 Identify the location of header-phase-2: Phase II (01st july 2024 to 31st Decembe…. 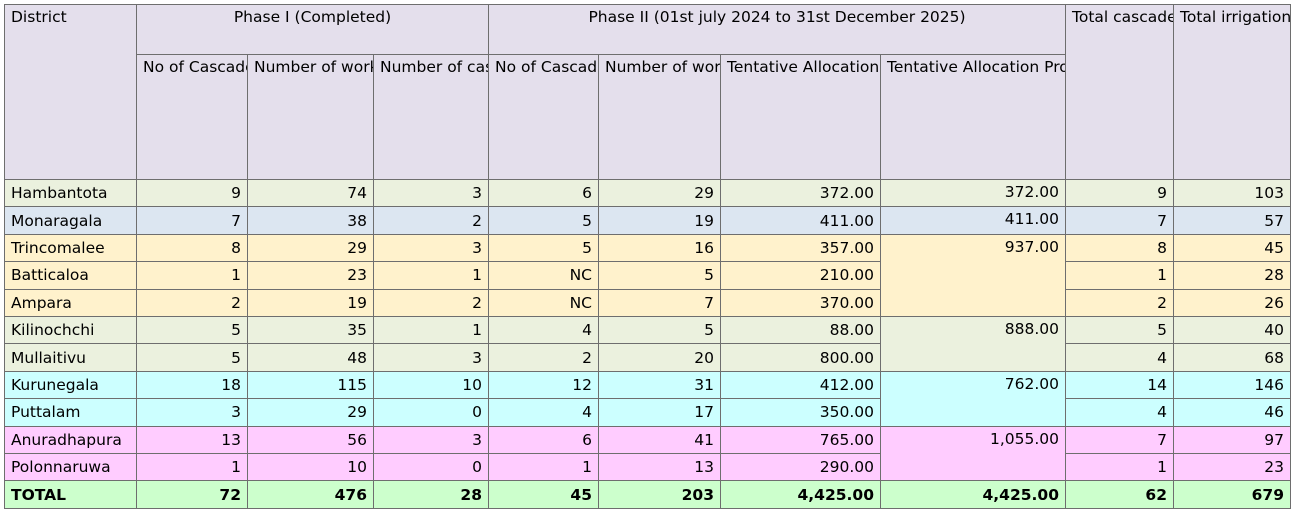
(777, 29).